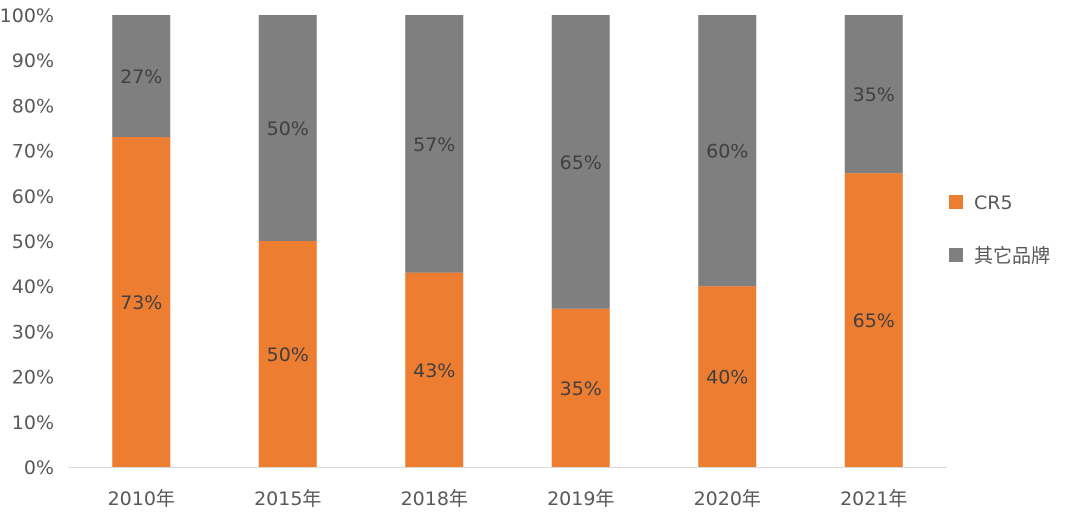 The image size is (1080, 512). Describe the element at coordinates (956, 202) in the screenshot. I see `legend-swatch-cr5` at that location.